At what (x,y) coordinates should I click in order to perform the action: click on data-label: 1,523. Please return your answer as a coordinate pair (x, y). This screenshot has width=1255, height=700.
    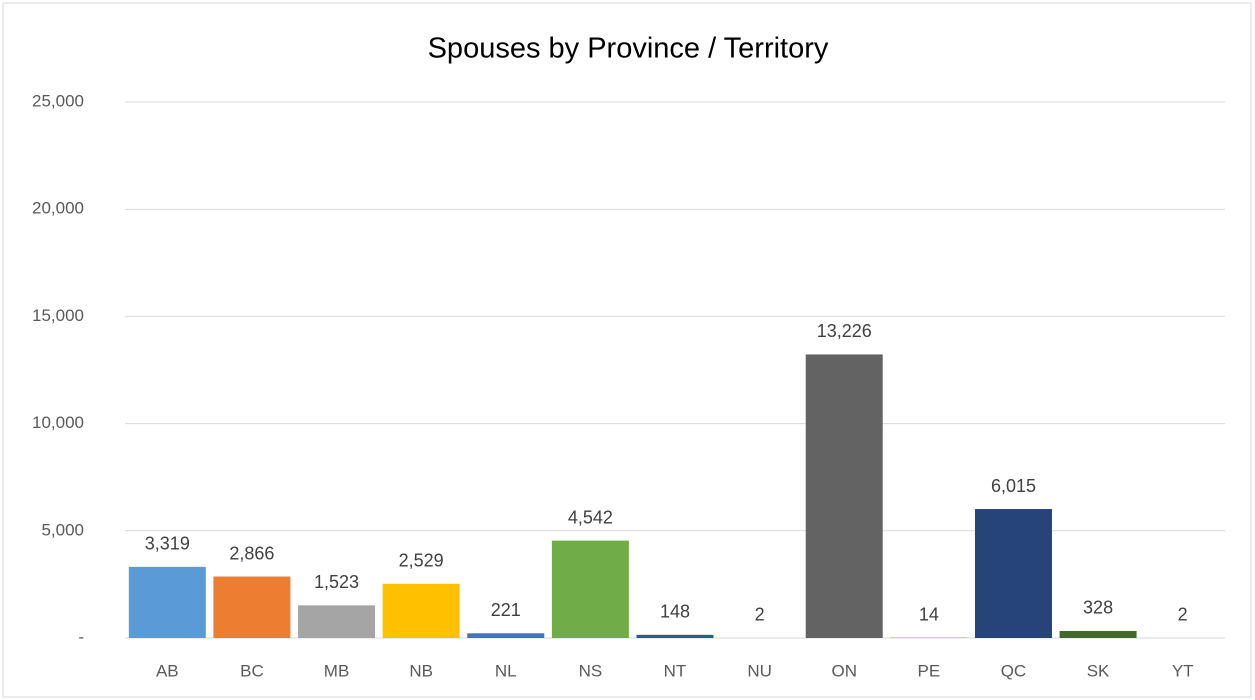
    Looking at the image, I should click on (336, 582).